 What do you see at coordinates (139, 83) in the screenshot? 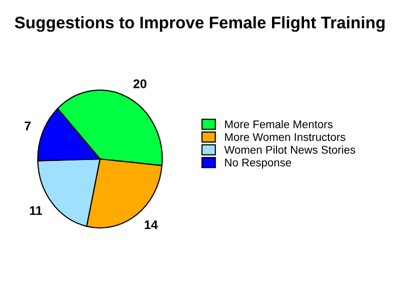
I see `data-label: 20` at bounding box center [139, 83].